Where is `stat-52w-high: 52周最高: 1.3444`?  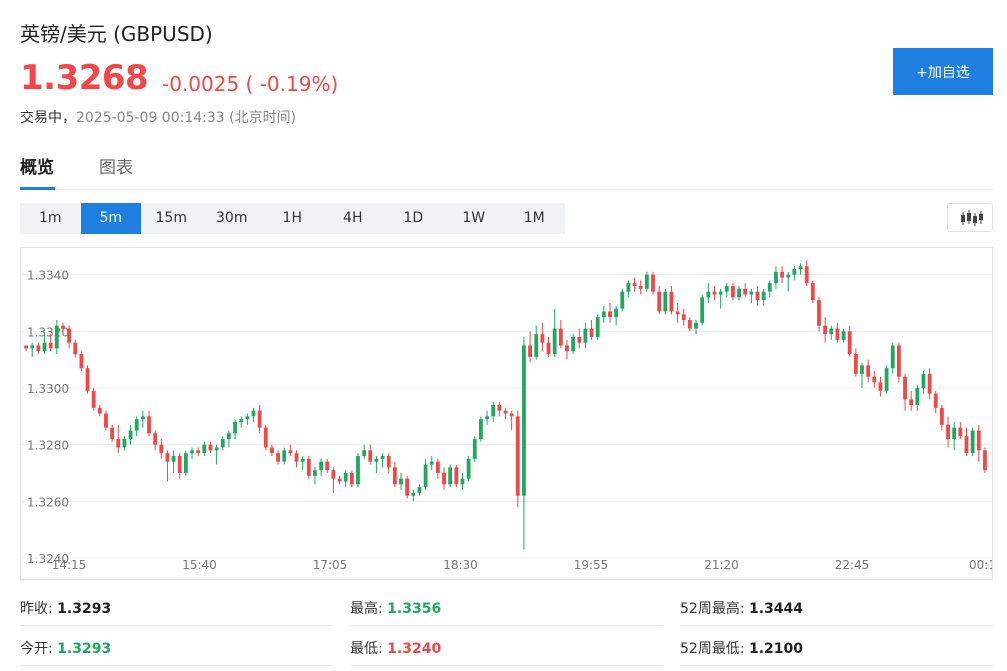
stat-52w-high: 52周最高: 1.3444 is located at coordinates (836, 607).